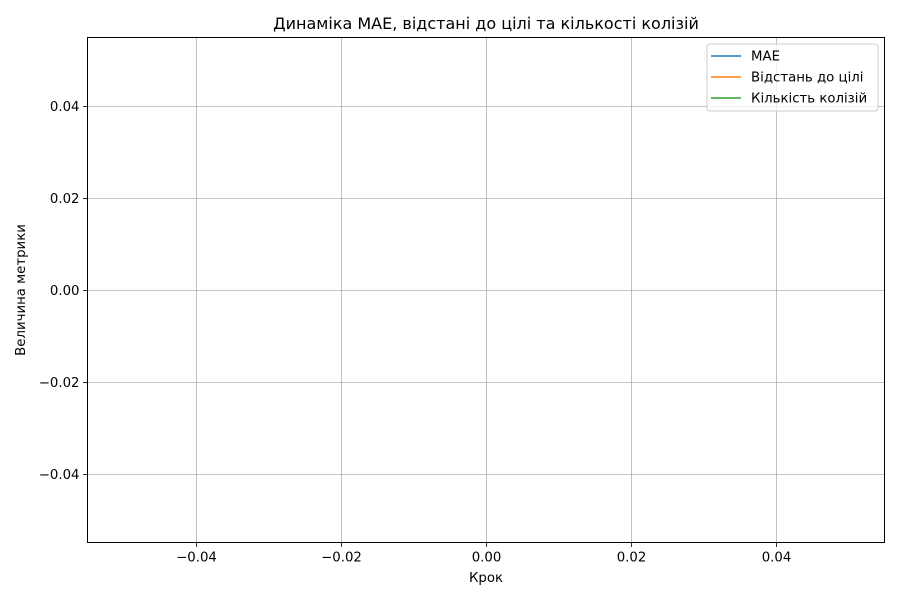 The width and height of the screenshot is (900, 600). What do you see at coordinates (777, 558) in the screenshot?
I see `x-tick-label: 0.04` at bounding box center [777, 558].